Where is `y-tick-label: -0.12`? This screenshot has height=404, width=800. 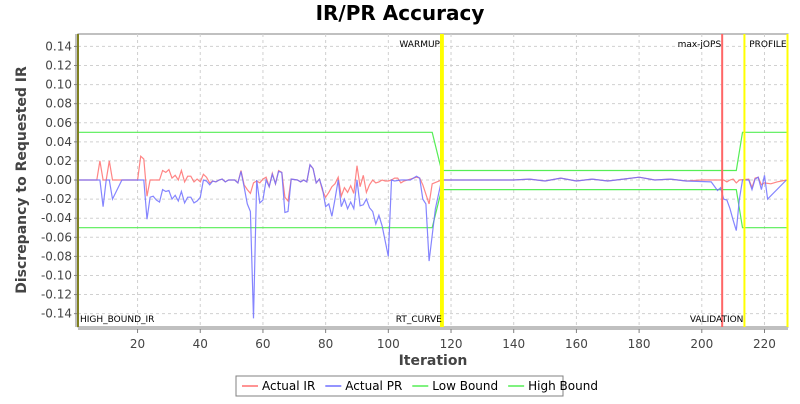 y-tick-label: -0.12 is located at coordinates (56, 295).